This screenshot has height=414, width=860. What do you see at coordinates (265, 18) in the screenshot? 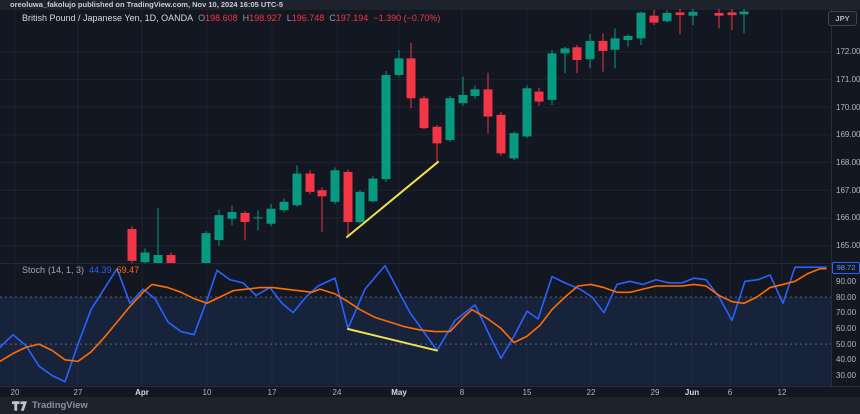
I see `ohlc-value: 198.927` at bounding box center [265, 18].